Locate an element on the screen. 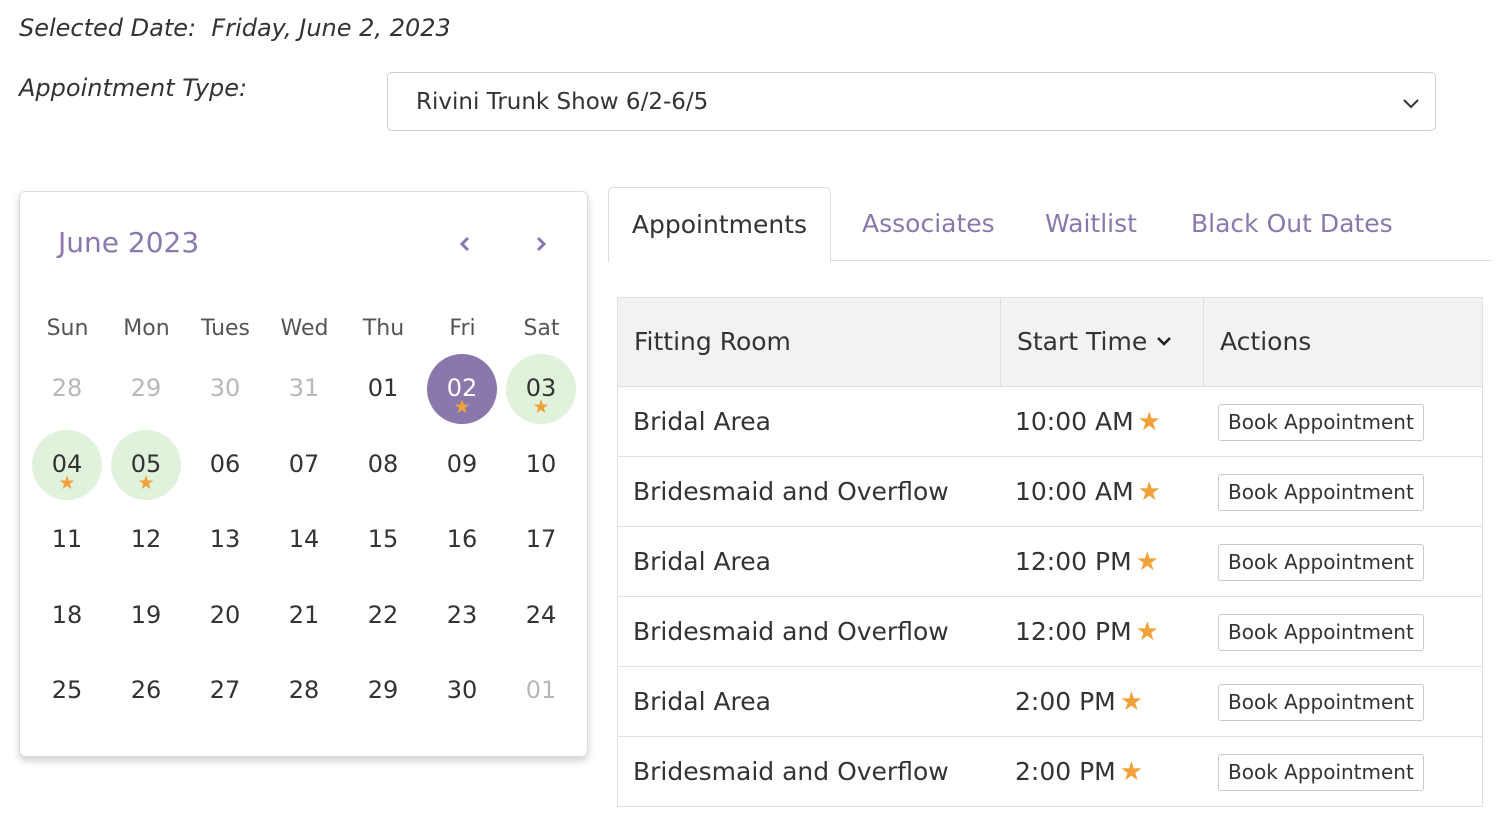 The width and height of the screenshot is (1508, 838). weekday-label: Mon is located at coordinates (146, 328).